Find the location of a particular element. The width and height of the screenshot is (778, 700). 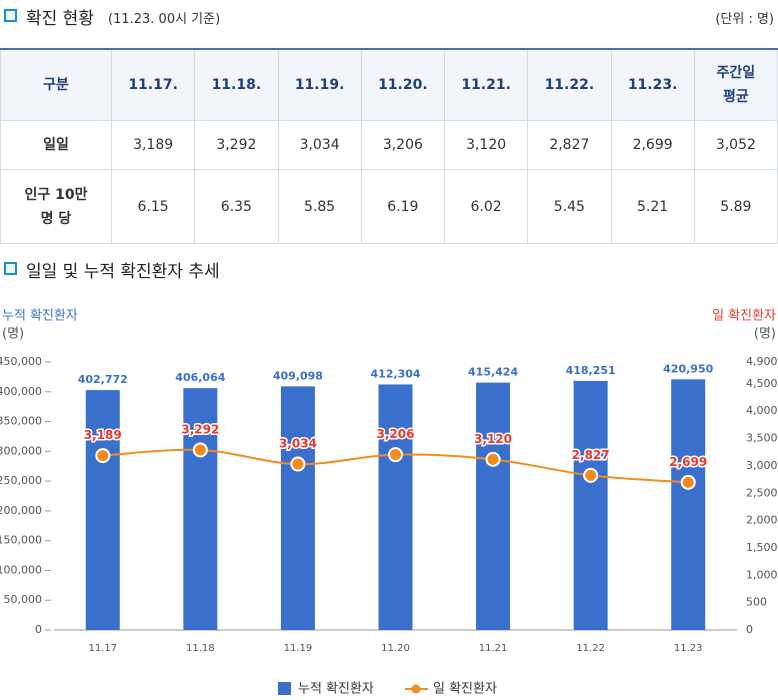

y2-tick-label: 4,500 is located at coordinates (762, 383).